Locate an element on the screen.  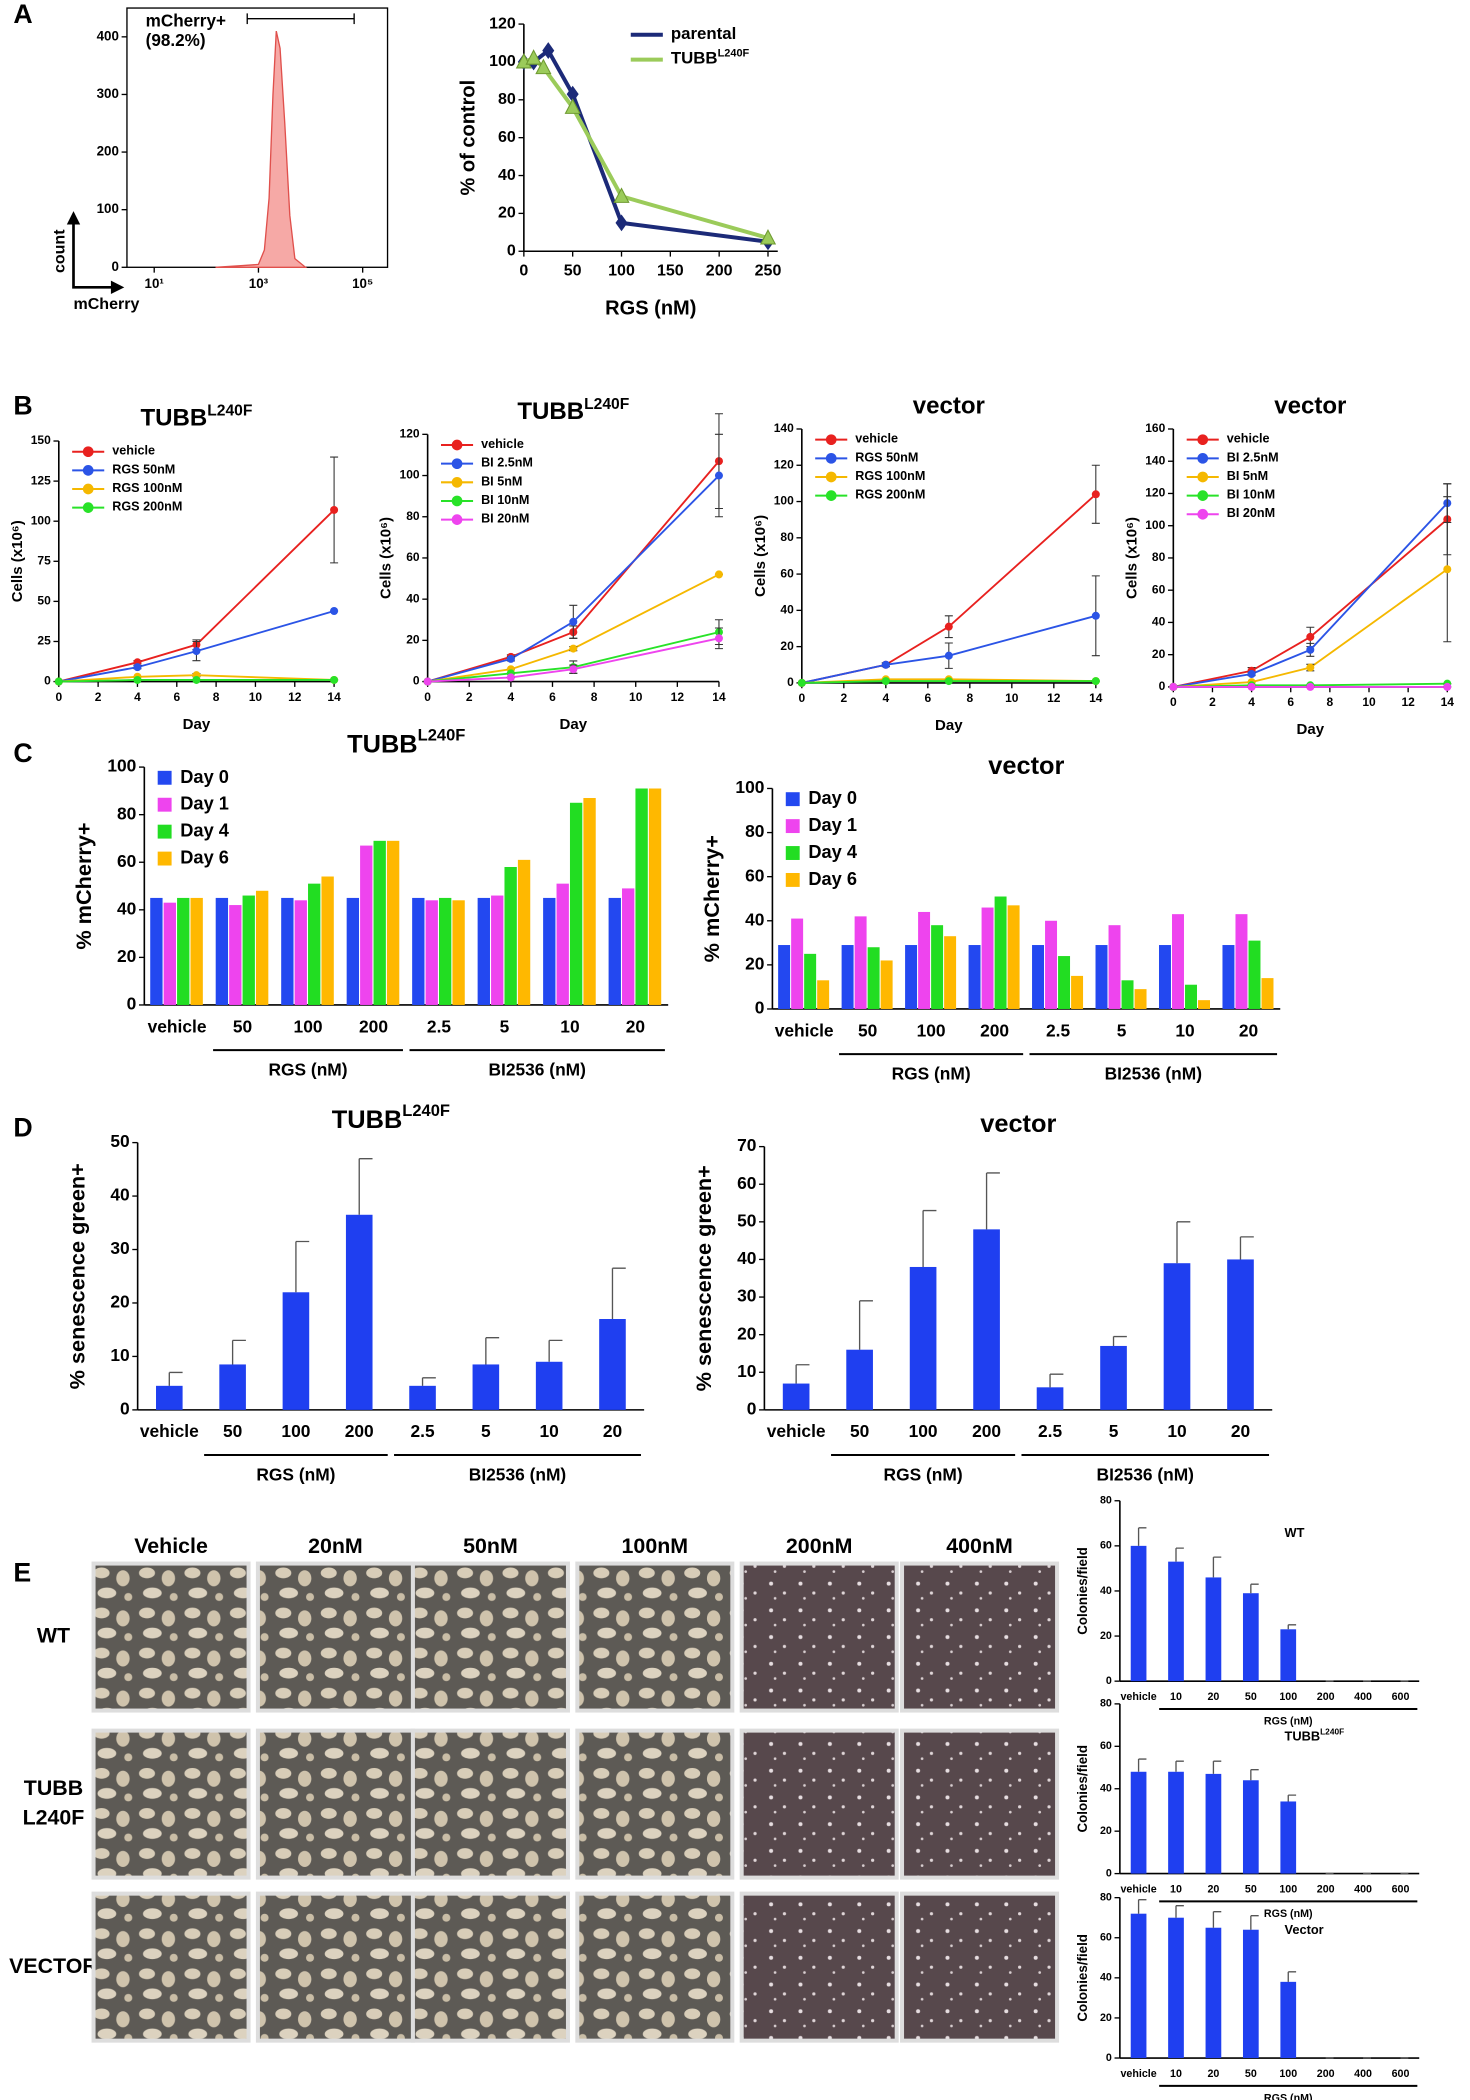
row-label: WT is located at coordinates (53, 1636).